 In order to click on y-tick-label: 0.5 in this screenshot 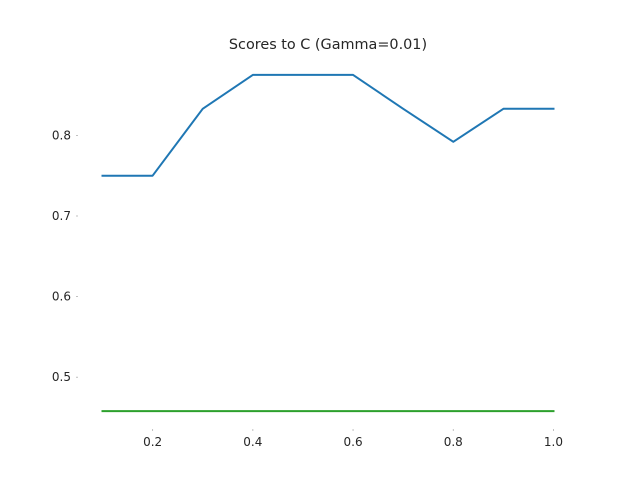, I will do `click(61, 377)`.